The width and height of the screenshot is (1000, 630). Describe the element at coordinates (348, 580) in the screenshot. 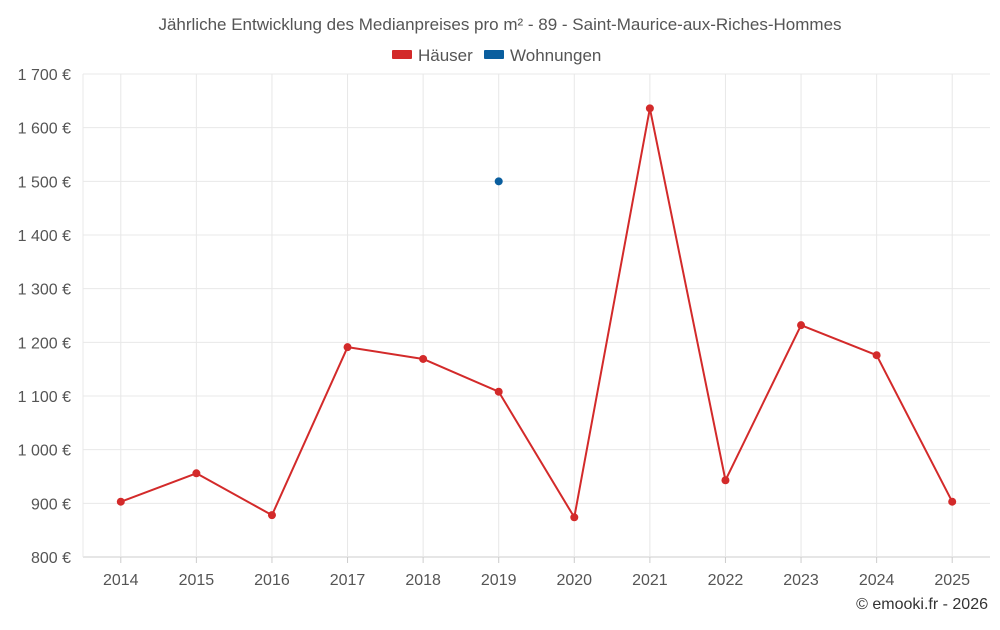

I see `x-tick-label: 2017` at that location.